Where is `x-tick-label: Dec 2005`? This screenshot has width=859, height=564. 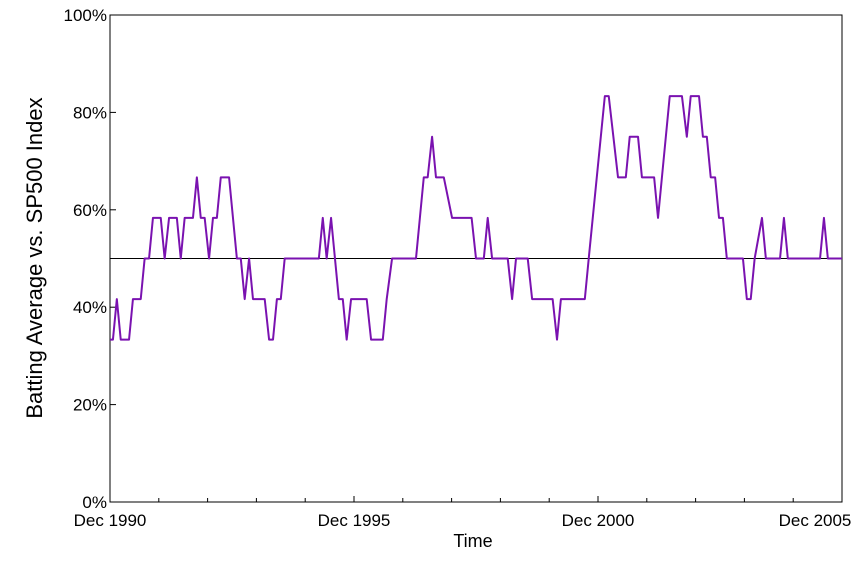 x-tick-label: Dec 2005 is located at coordinates (815, 520).